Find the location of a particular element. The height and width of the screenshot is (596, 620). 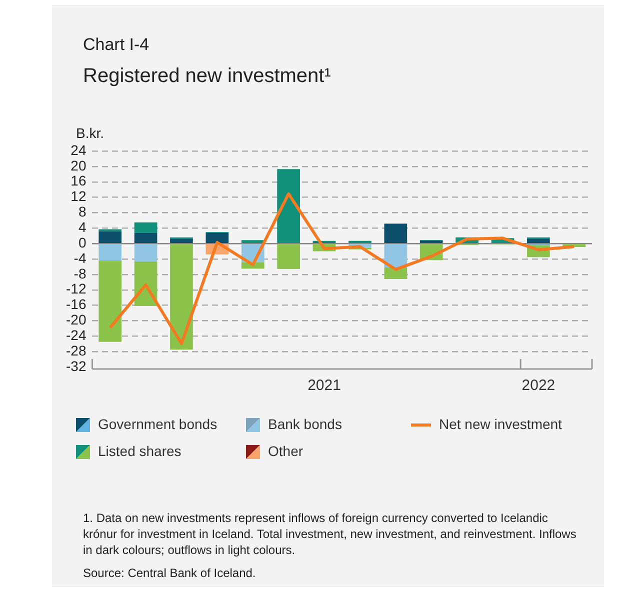

y-tick-label: -28 is located at coordinates (76, 350).